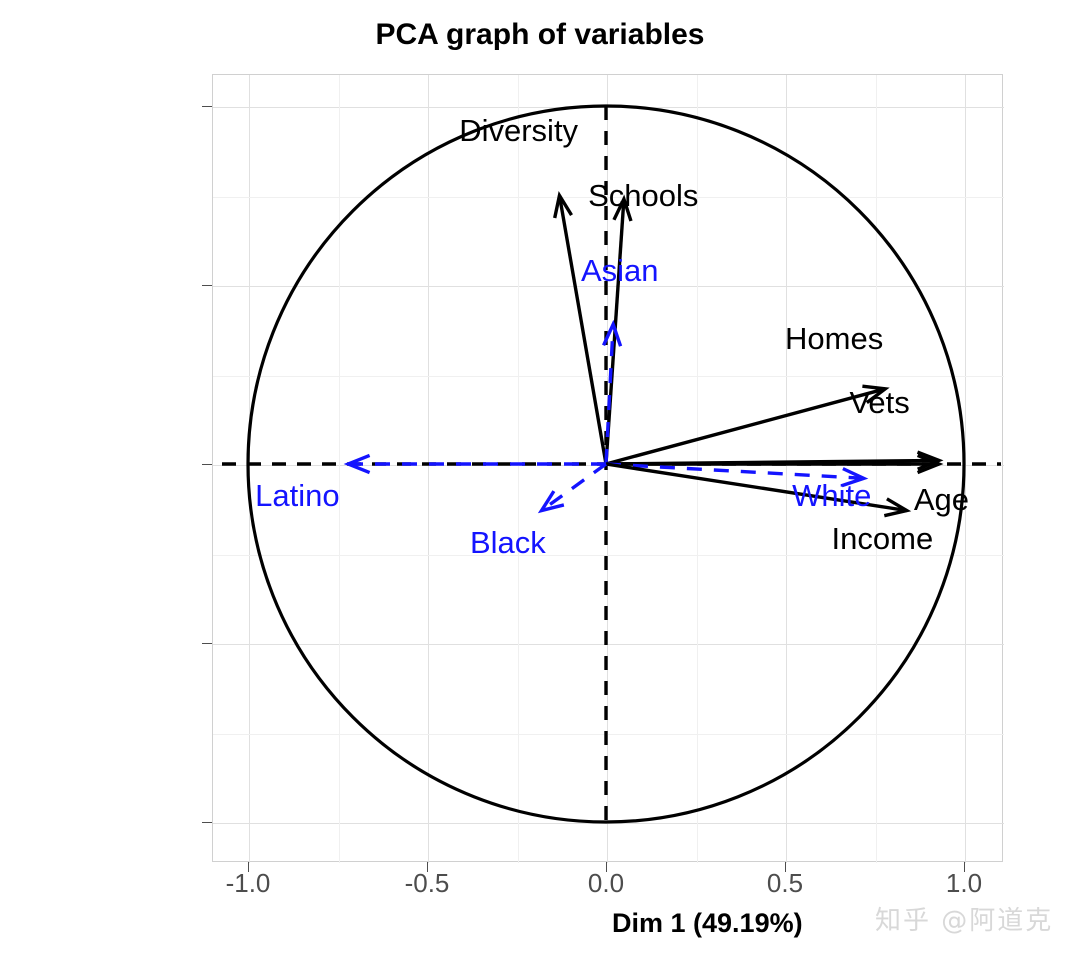 This screenshot has height=960, width=1080. What do you see at coordinates (619, 270) in the screenshot?
I see `variable-label-asian: Asian` at bounding box center [619, 270].